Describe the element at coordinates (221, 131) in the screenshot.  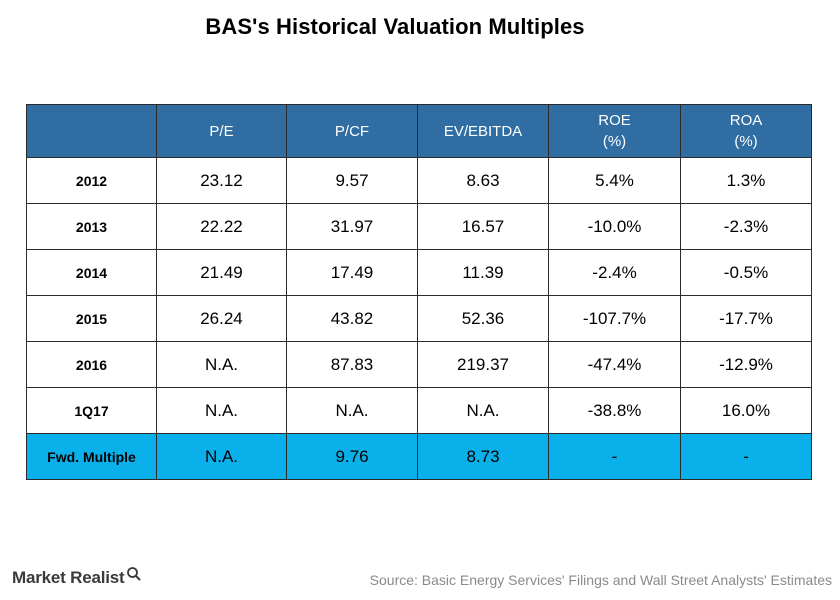
I see `header-pe: P/E` at that location.